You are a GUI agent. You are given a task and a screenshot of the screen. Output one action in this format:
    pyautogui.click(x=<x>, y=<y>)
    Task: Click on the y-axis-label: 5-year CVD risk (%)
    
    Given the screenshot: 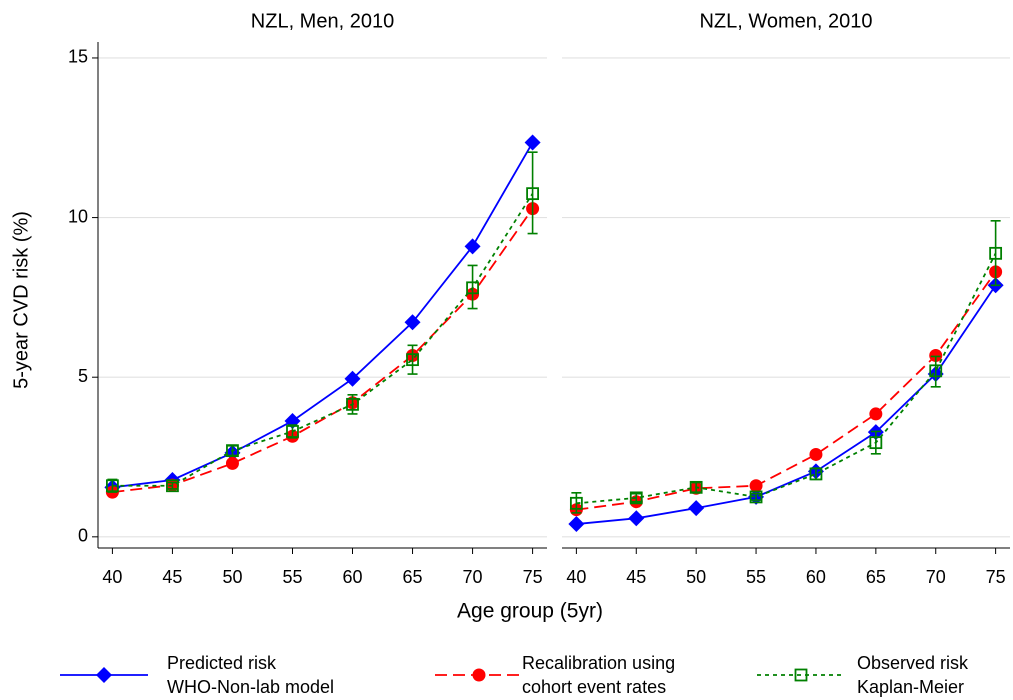 What is the action you would take?
    pyautogui.click(x=21, y=300)
    